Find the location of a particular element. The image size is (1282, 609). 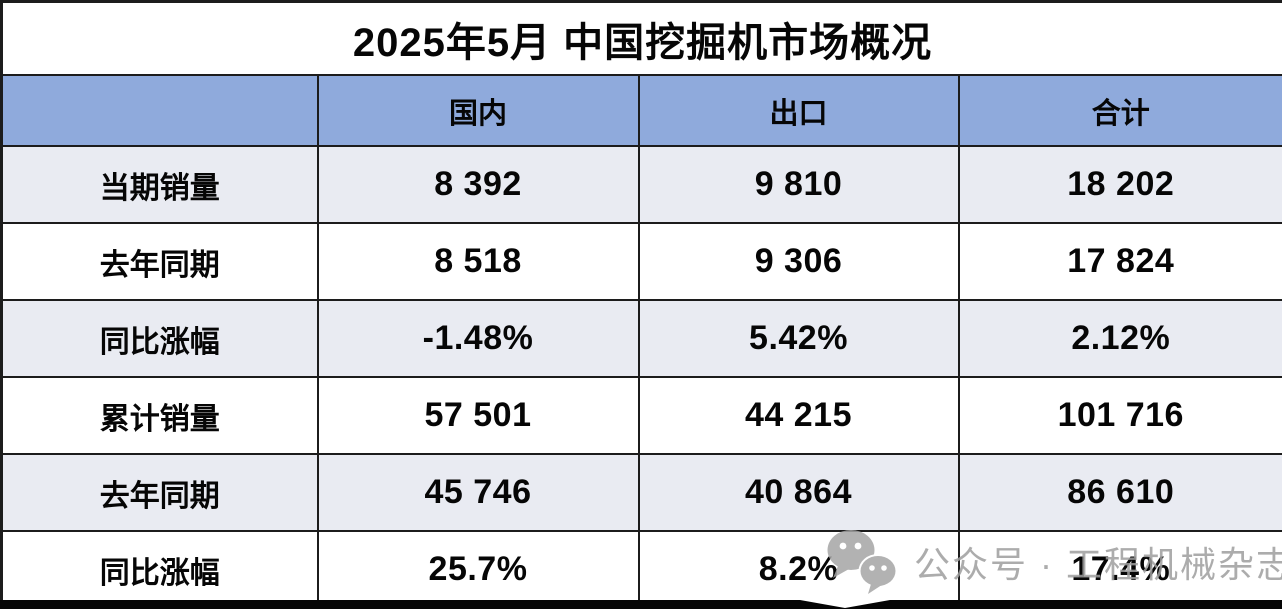

cell-domestic: -1.48% is located at coordinates (478, 338).